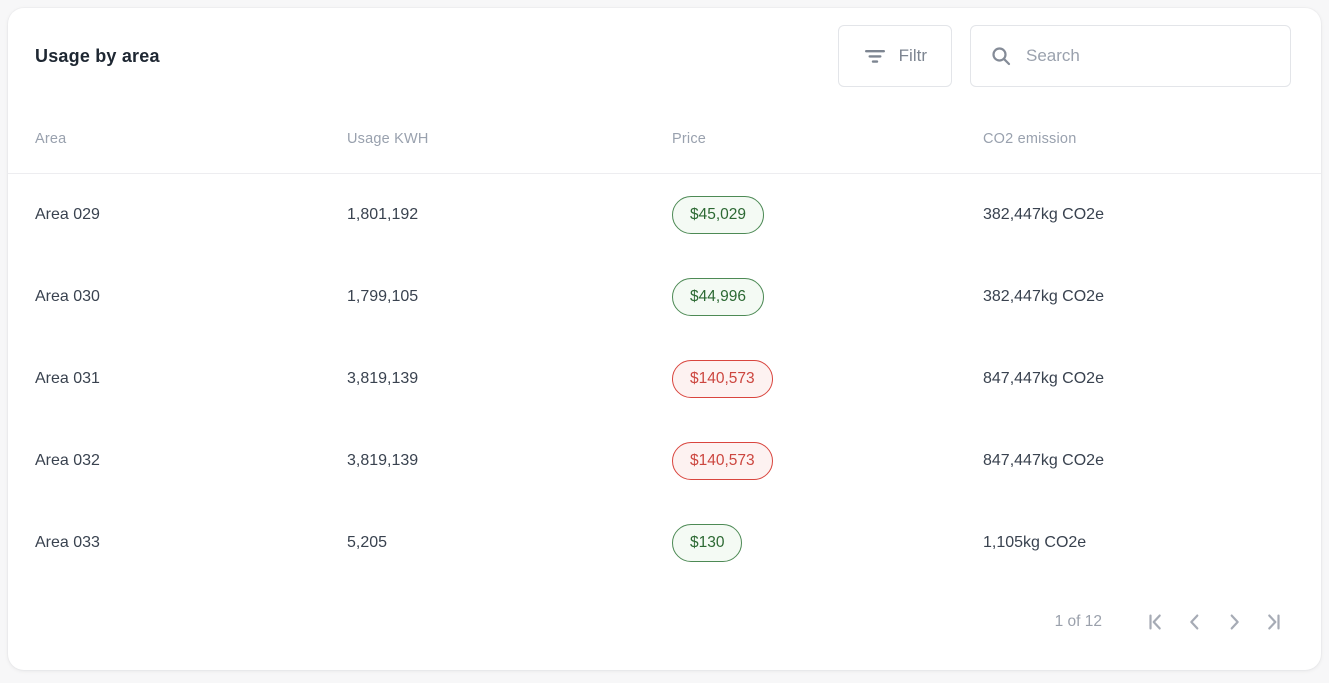  I want to click on pager-controls, so click(1214, 622).